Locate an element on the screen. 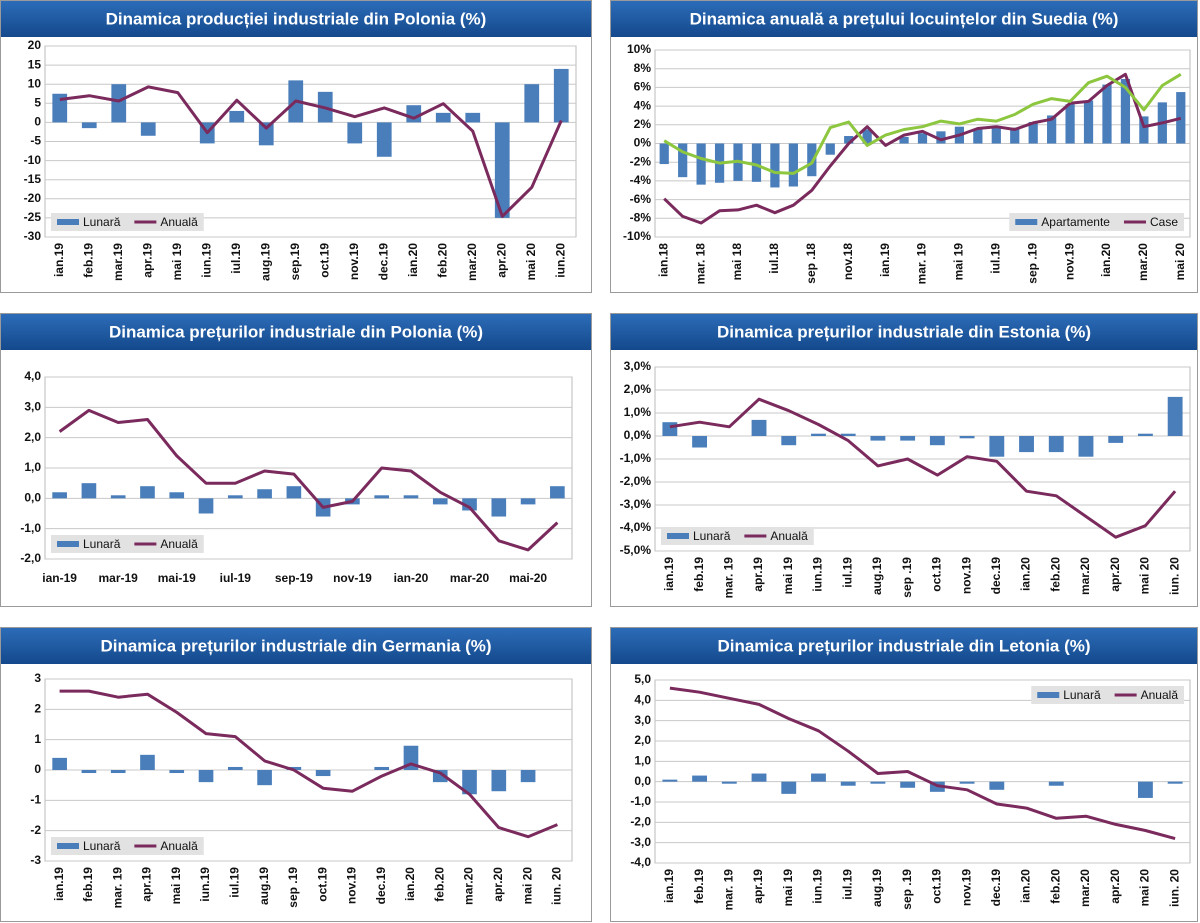 Image resolution: width=1200 pixels, height=923 pixels. x-tick-label: mai 19 is located at coordinates (177, 262).